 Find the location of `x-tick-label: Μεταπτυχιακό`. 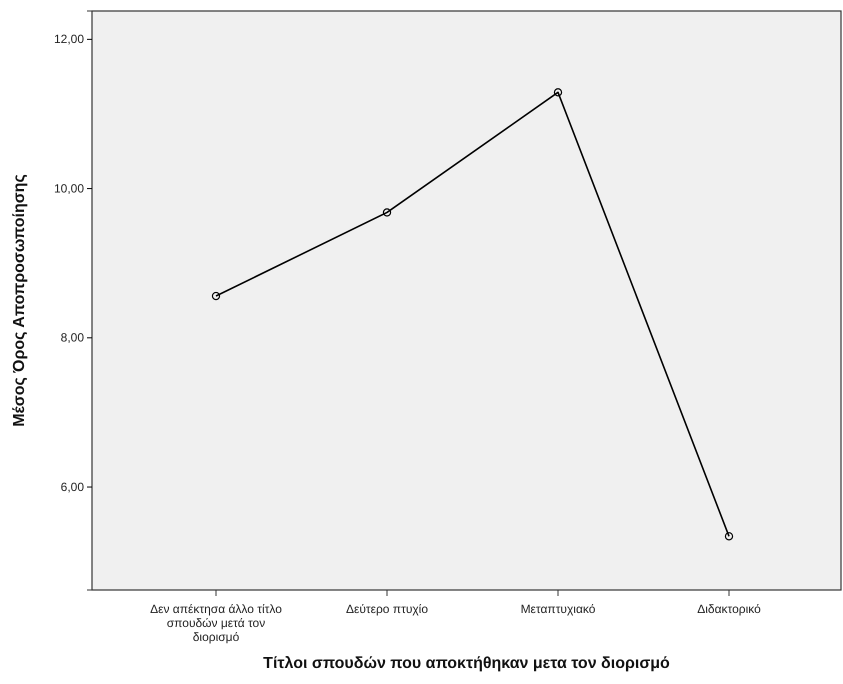

x-tick-label: Μεταπτυχιακό is located at coordinates (558, 609).